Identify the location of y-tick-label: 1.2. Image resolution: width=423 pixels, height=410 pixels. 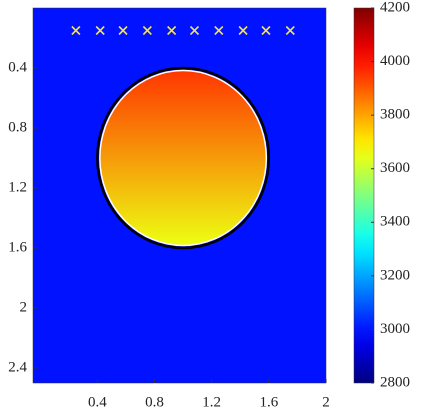
(17, 187).